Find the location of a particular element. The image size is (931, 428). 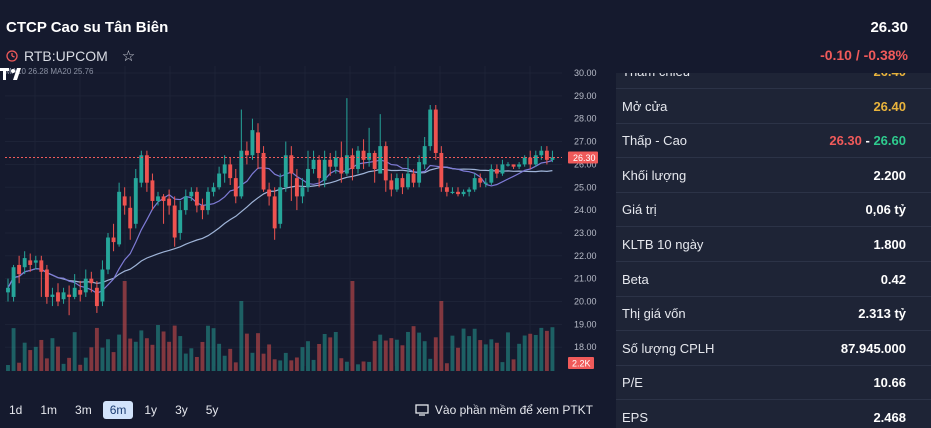

y-tick-label: 23.00 is located at coordinates (585, 233).